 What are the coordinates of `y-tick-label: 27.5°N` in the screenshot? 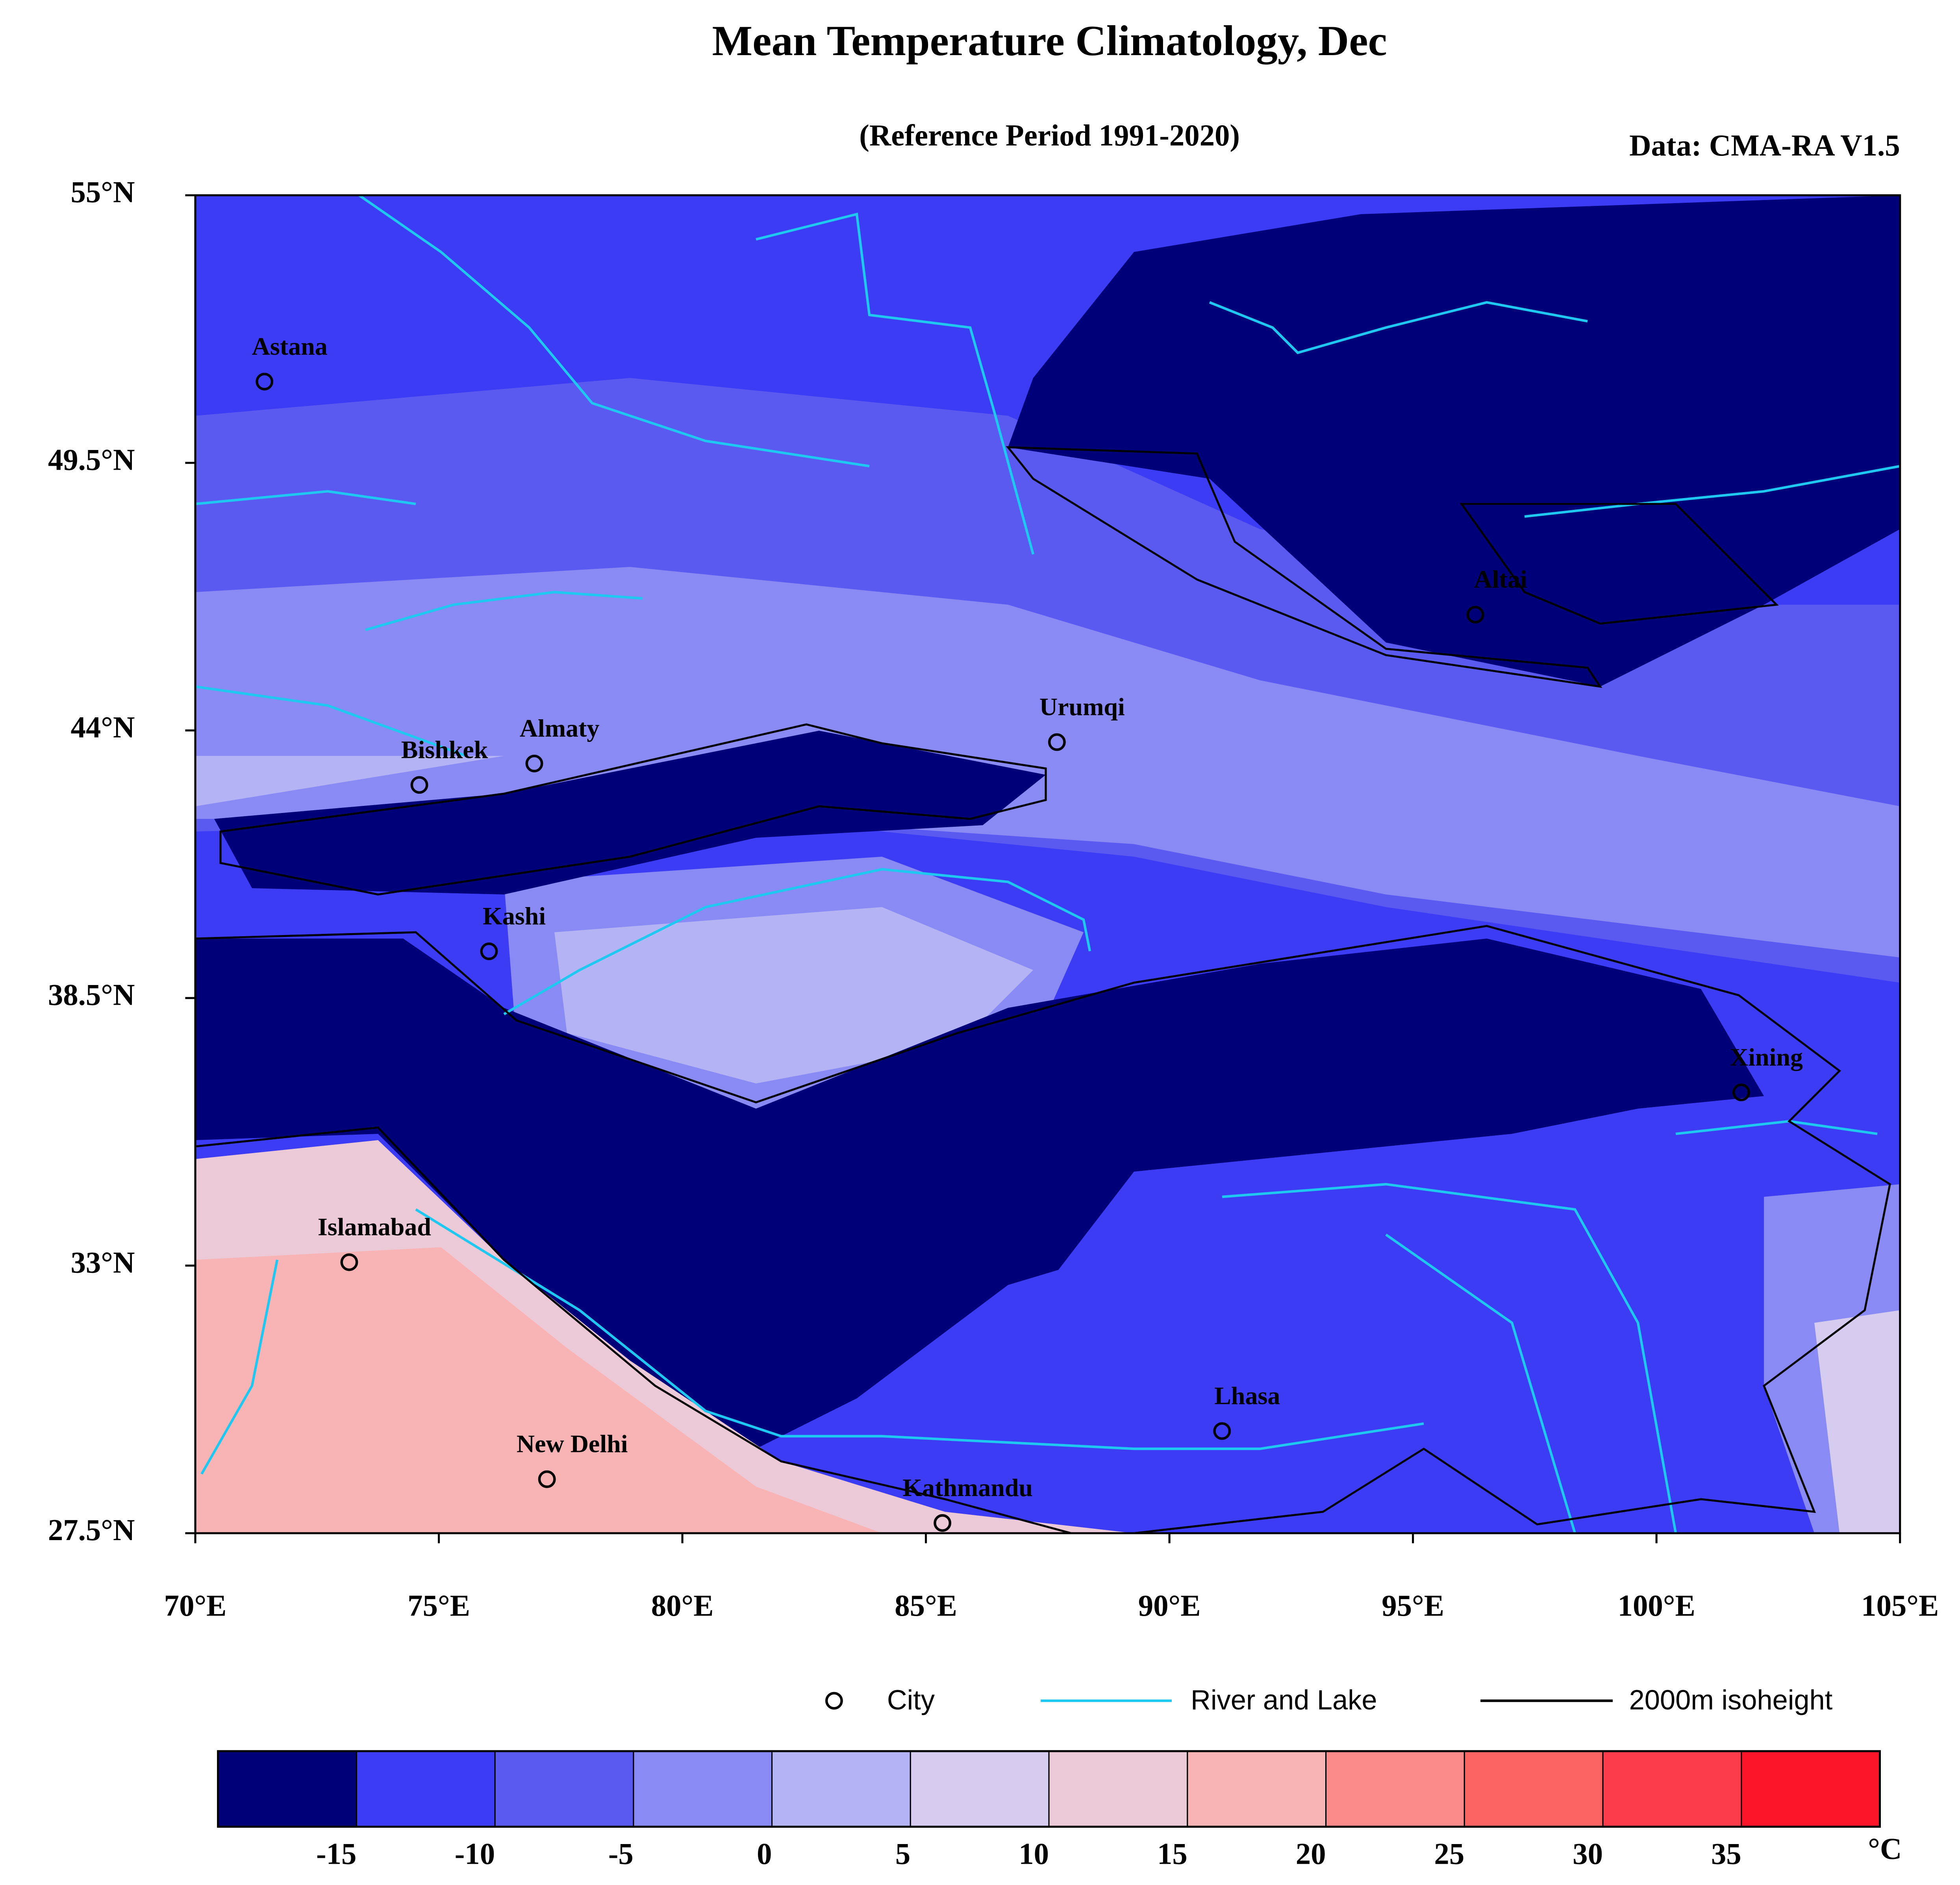 It's located at (91, 1530).